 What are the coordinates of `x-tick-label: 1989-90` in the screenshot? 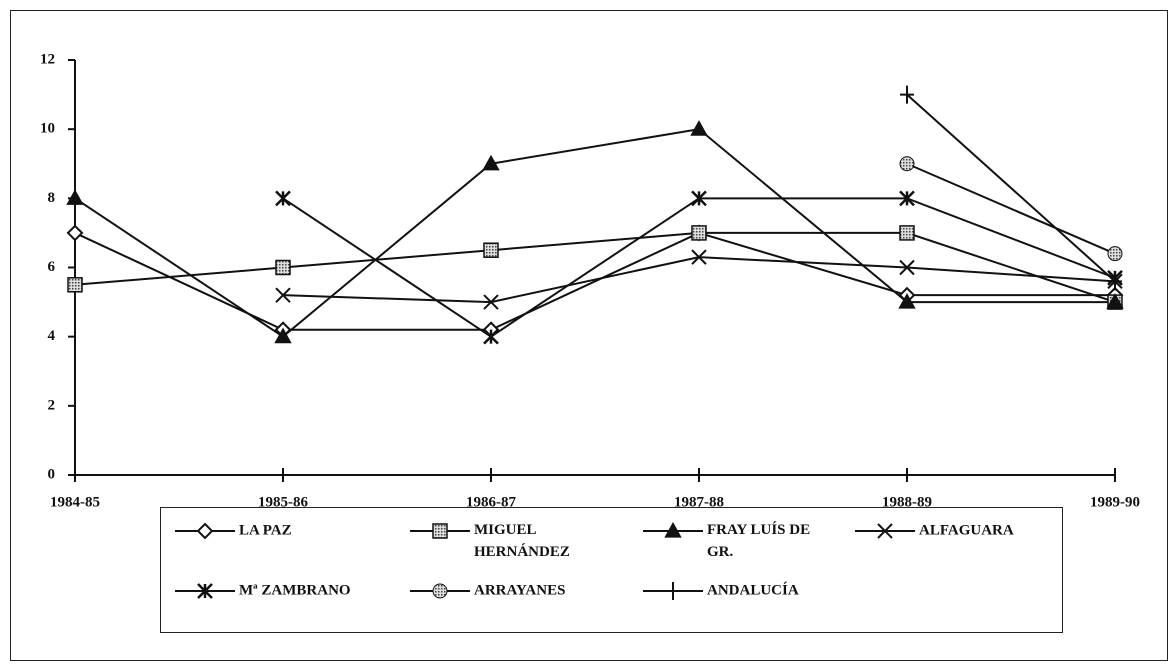 It's located at (1115, 502).